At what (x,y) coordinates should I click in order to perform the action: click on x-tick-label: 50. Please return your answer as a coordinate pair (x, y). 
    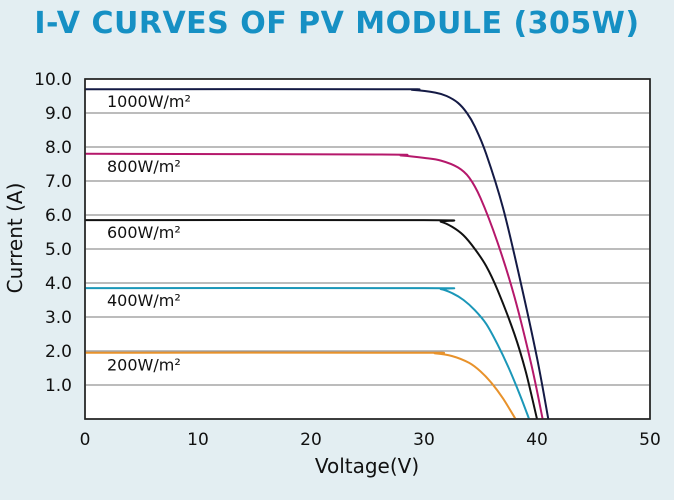
    Looking at the image, I should click on (650, 440).